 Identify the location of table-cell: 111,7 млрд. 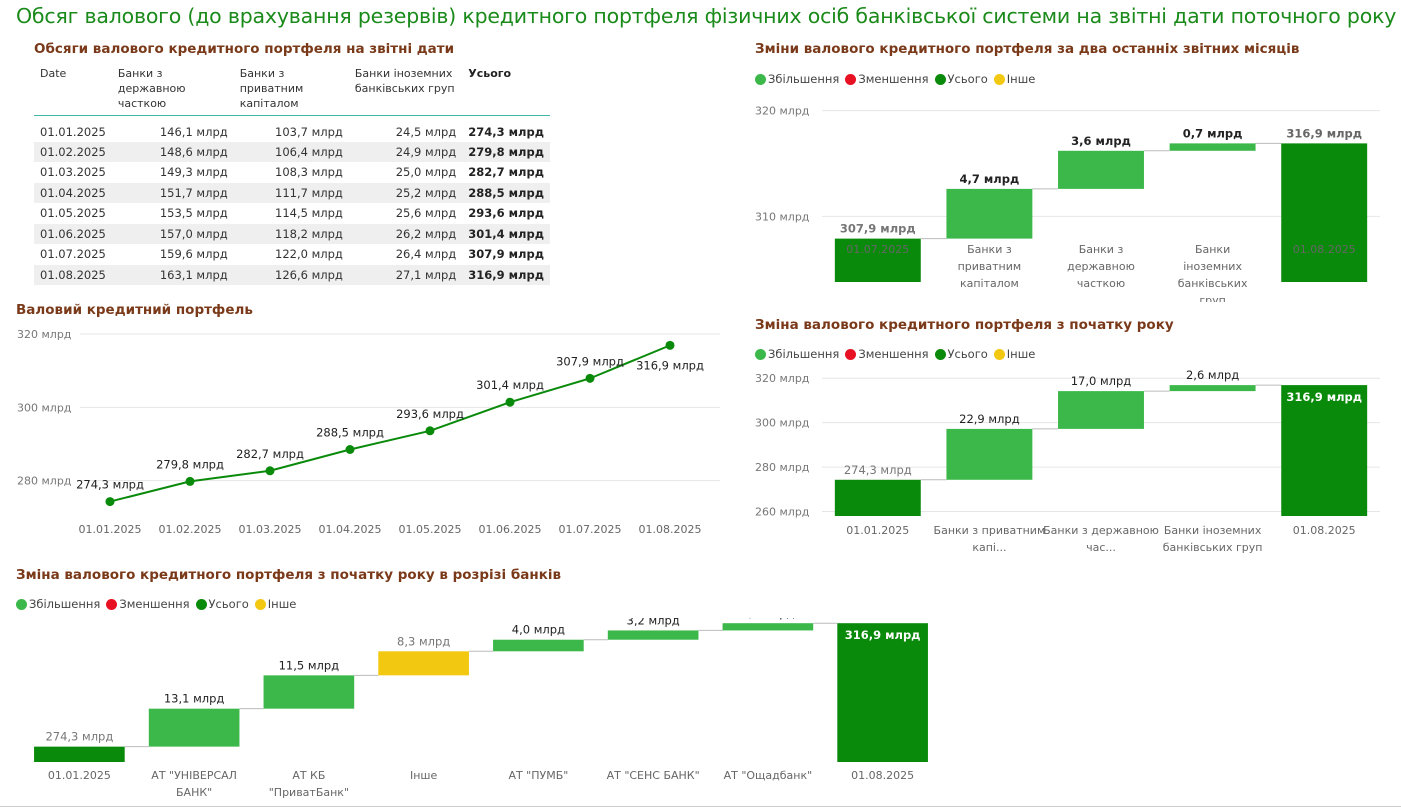
(291, 192).